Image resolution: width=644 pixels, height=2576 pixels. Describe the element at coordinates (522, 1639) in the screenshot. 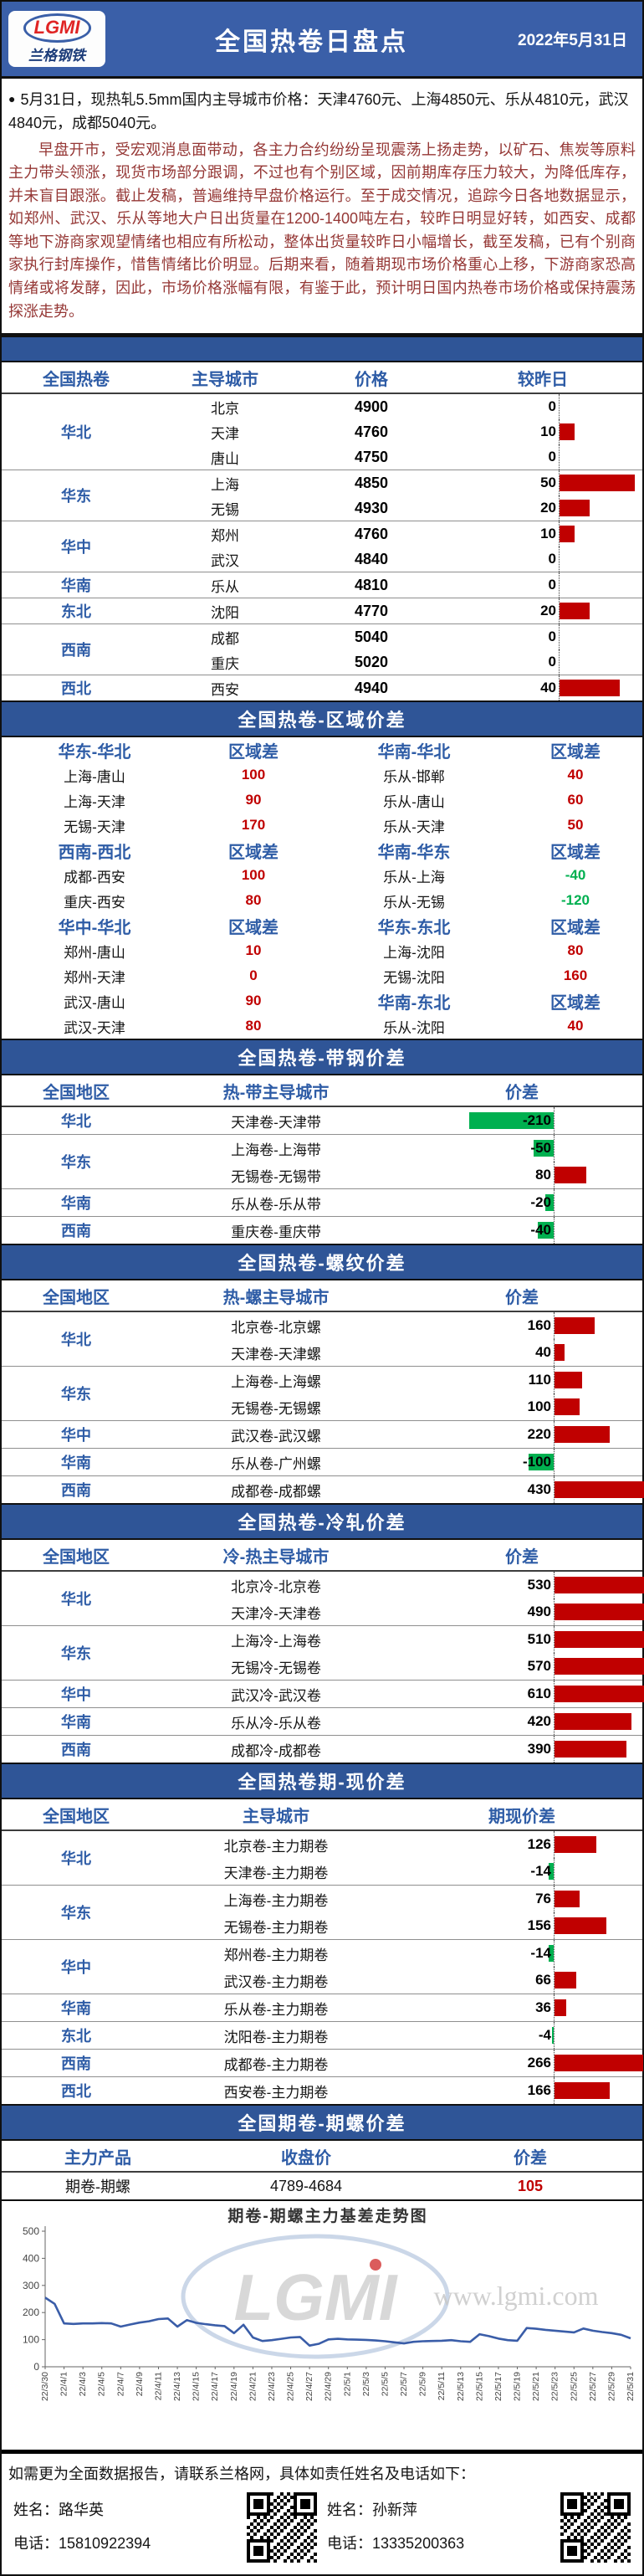

I see `diff-cell: 510` at that location.